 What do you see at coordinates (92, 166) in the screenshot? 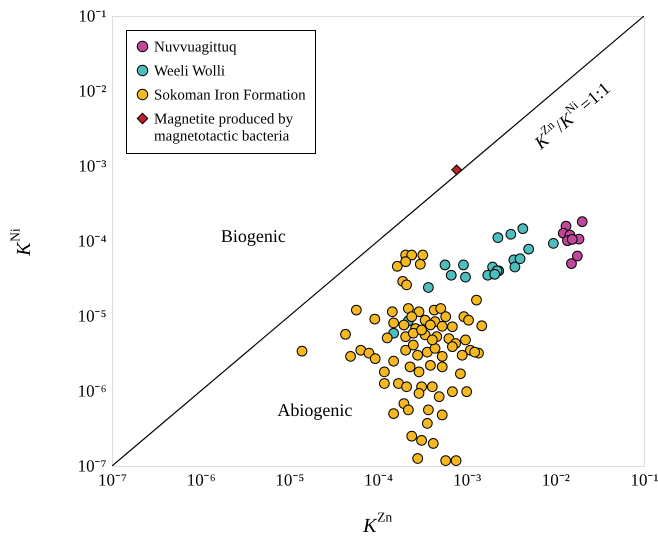
I see `y-tick-label: 10⁻³` at bounding box center [92, 166].